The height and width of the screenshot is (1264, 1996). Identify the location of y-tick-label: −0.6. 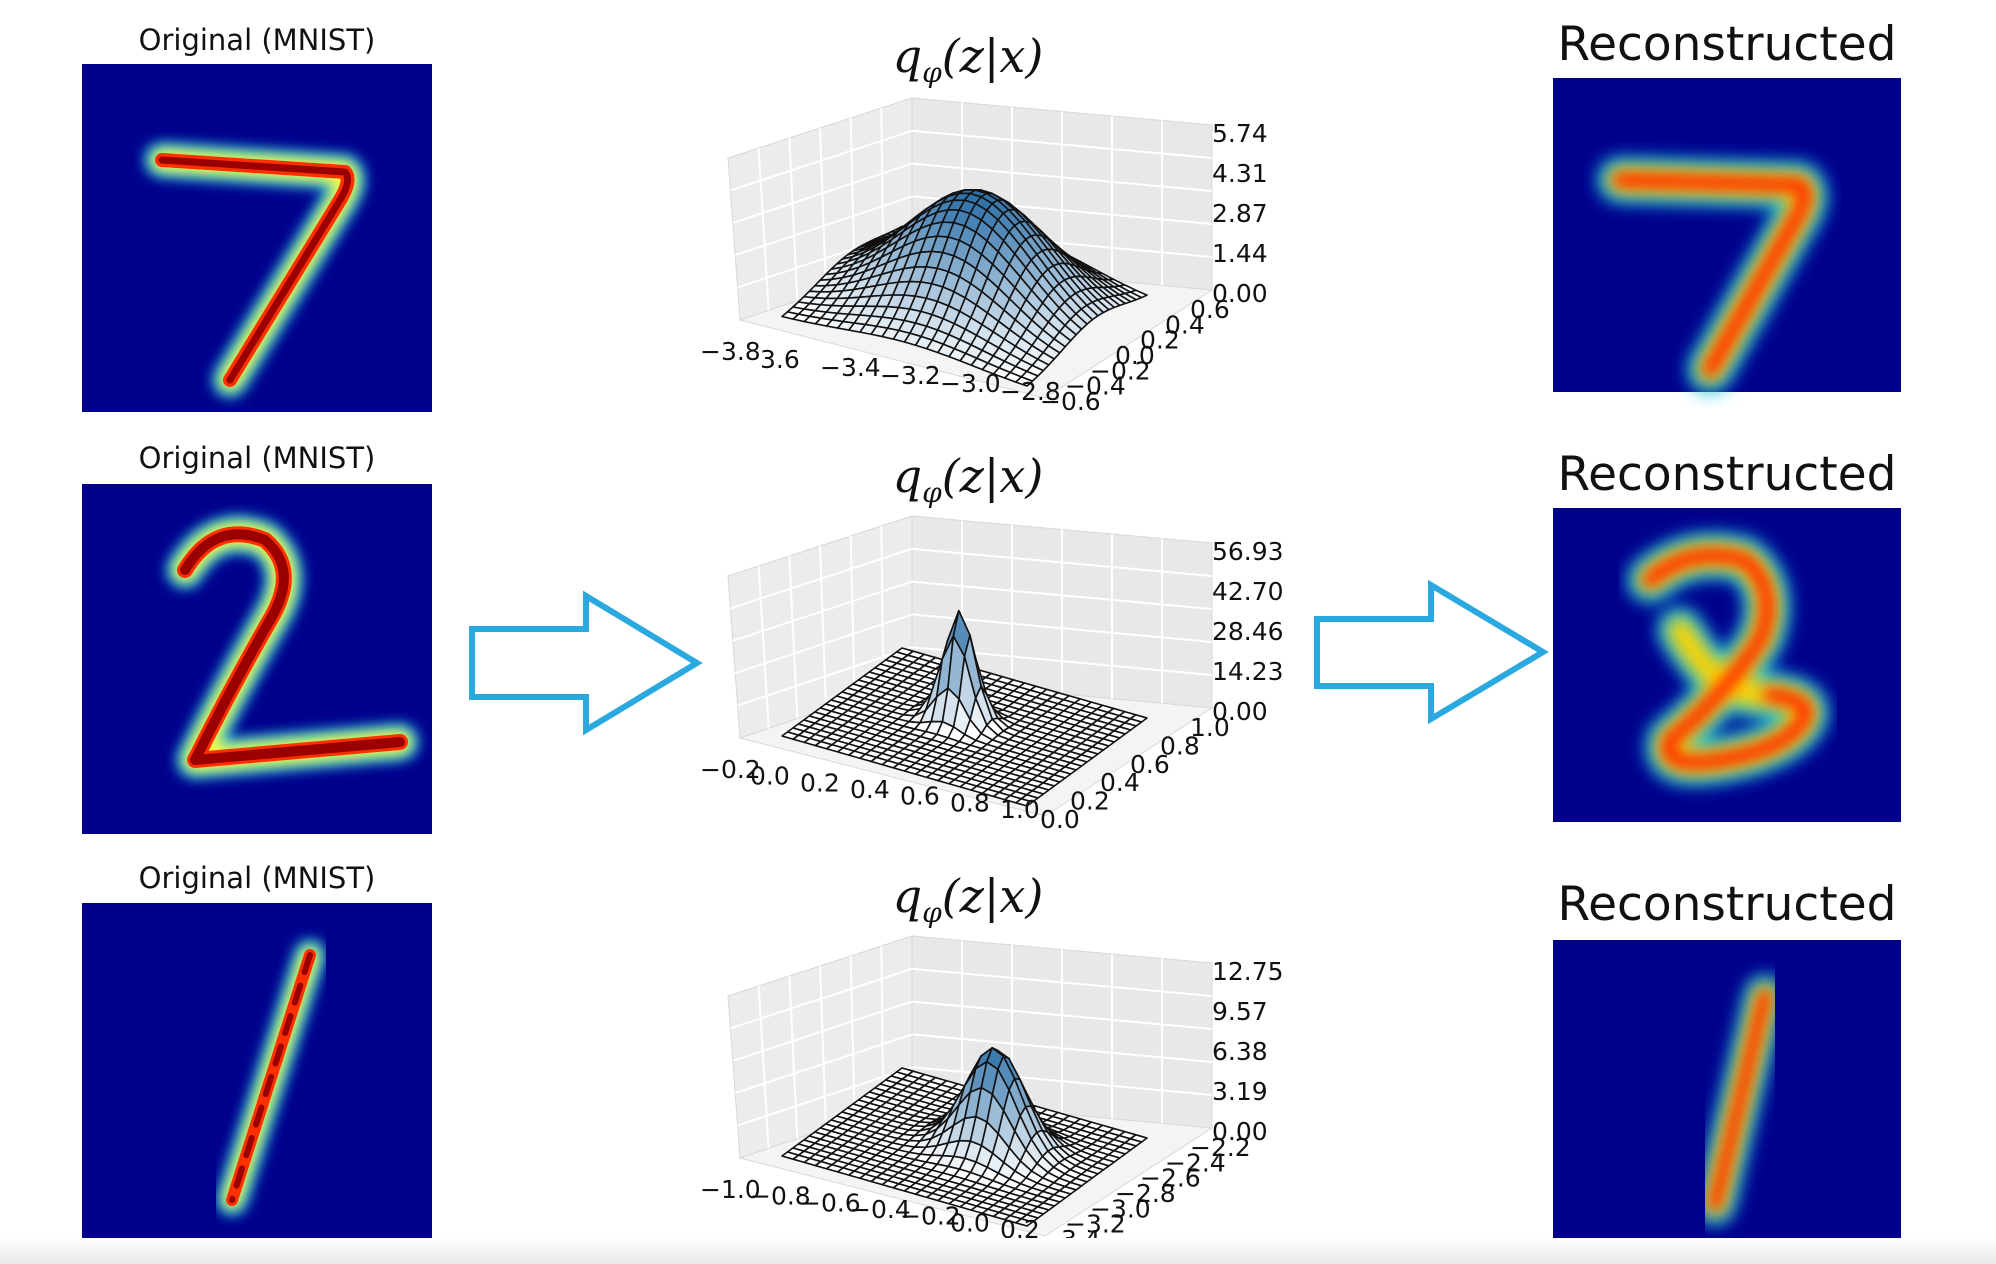
(1070, 401).